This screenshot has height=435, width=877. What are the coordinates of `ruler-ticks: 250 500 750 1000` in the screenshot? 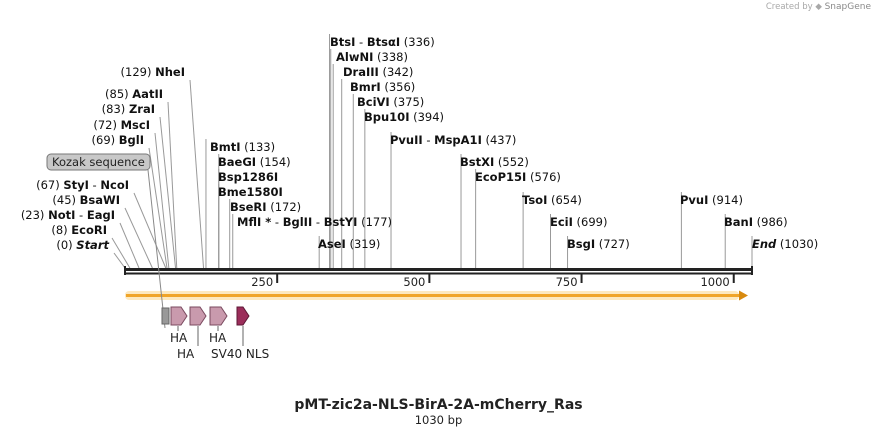 It's located at (493, 281).